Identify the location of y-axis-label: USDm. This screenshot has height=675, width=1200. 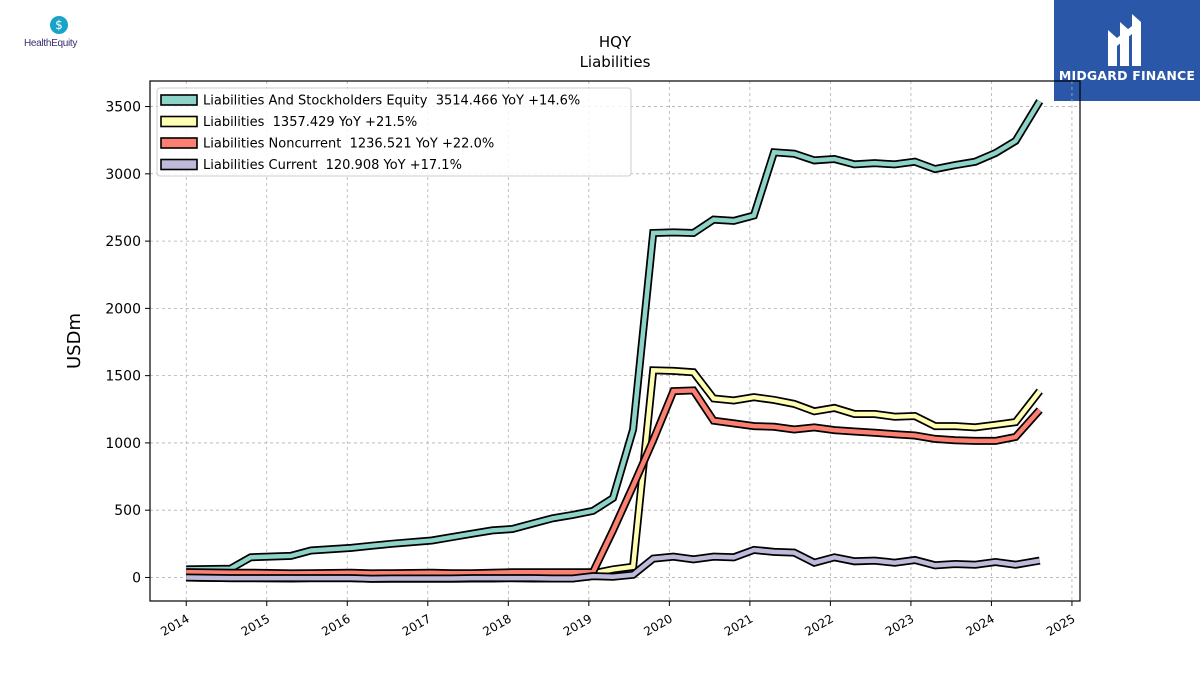
(74, 341).